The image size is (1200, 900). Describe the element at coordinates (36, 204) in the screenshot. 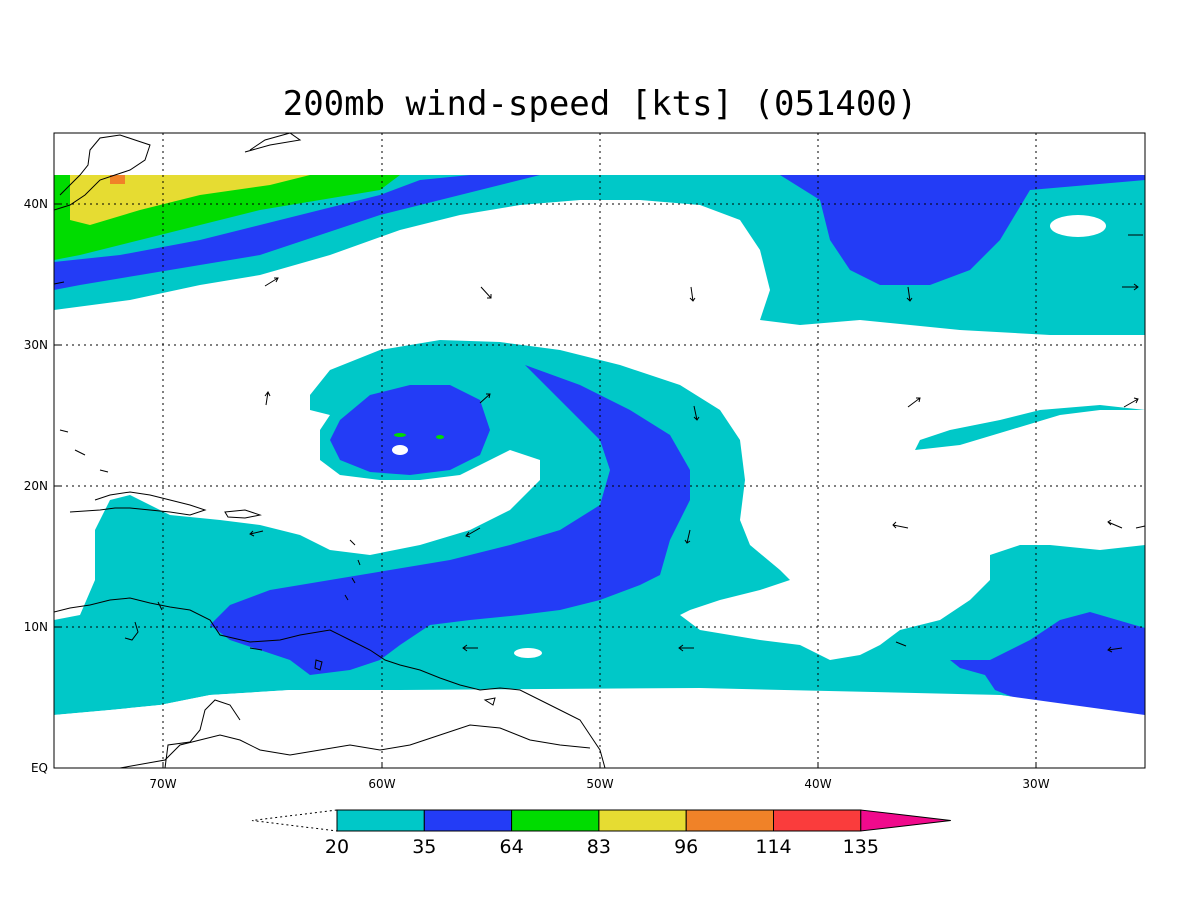

I see `lat-label: 40N` at that location.